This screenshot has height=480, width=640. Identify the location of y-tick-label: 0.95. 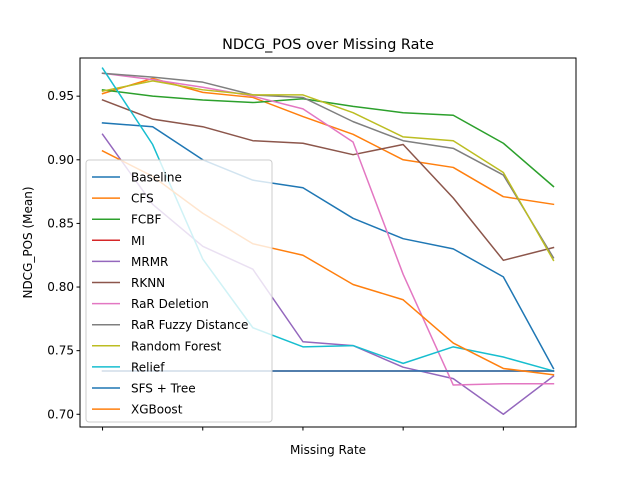
(60, 96).